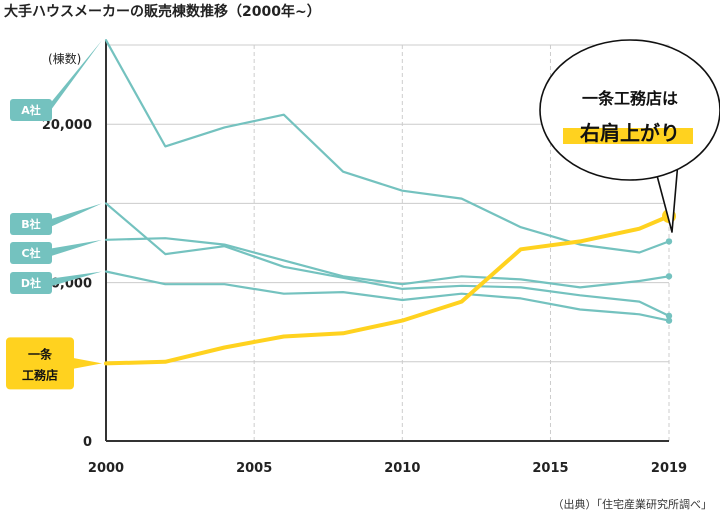 This screenshot has height=513, width=720. Describe the element at coordinates (669, 468) in the screenshot. I see `x-tick-label: 2019` at that location.